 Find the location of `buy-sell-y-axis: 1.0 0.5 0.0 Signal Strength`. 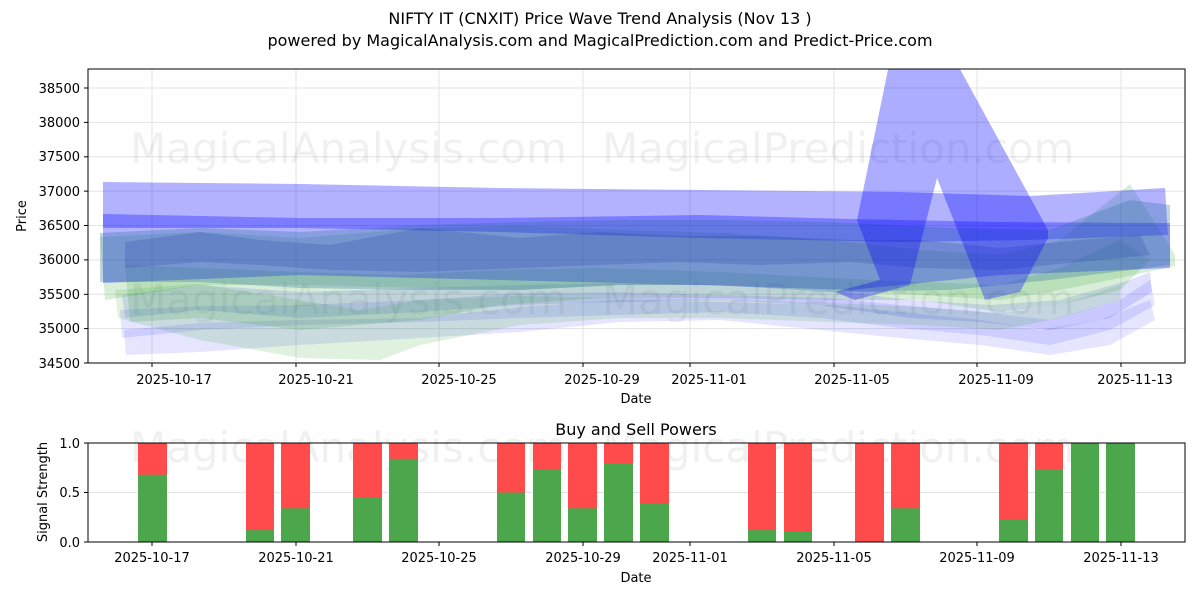

buy-sell-y-axis: 1.0 0.5 0.0 Signal Strength is located at coordinates (62, 494).